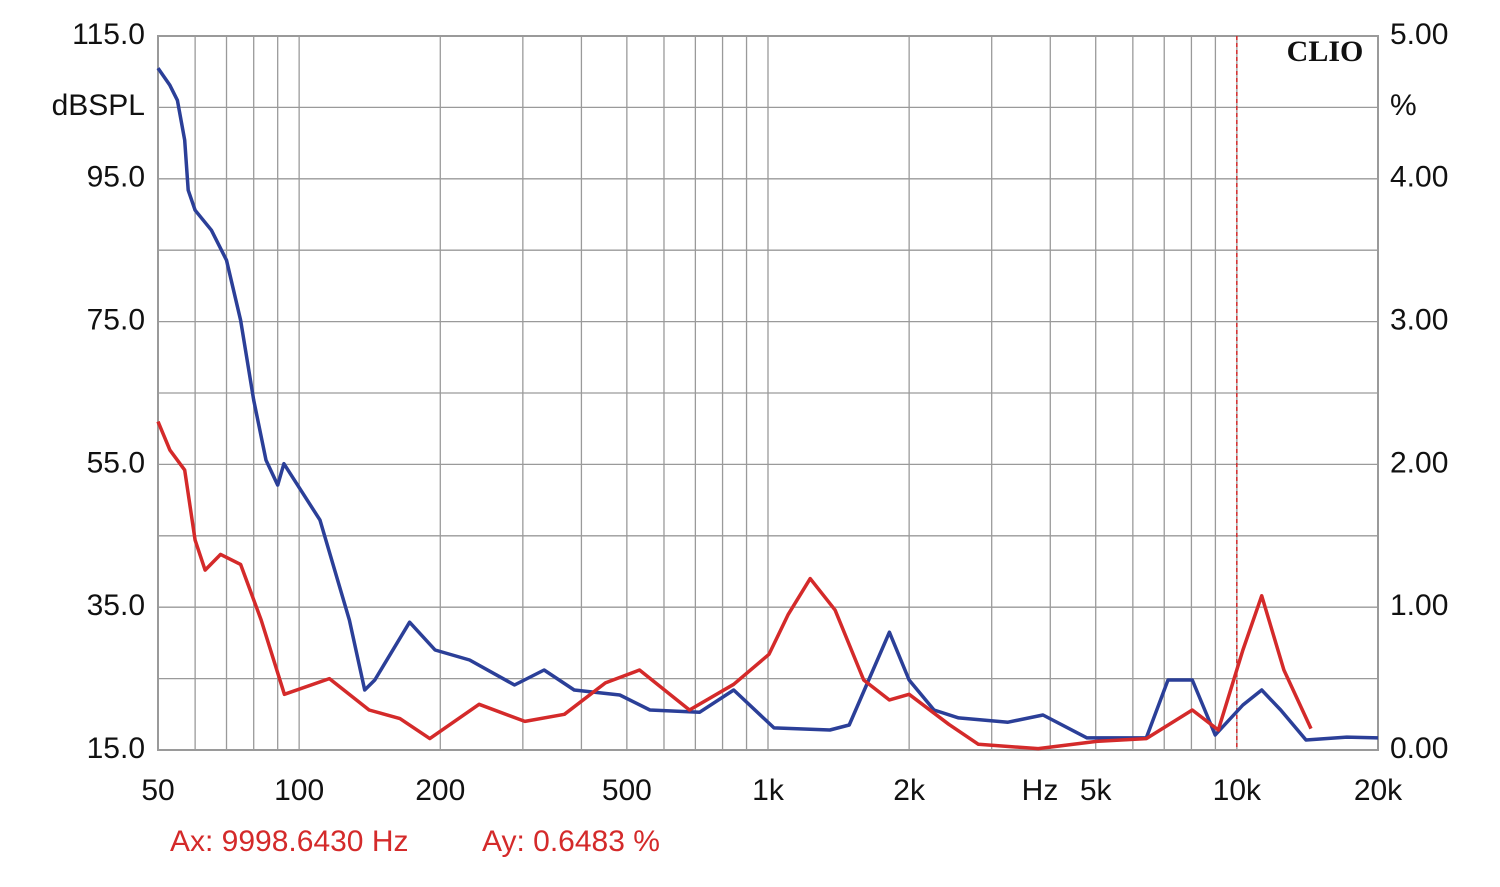 This screenshot has height=887, width=1500. Describe the element at coordinates (116, 605) in the screenshot. I see `y-tick-label: 35.0` at that location.